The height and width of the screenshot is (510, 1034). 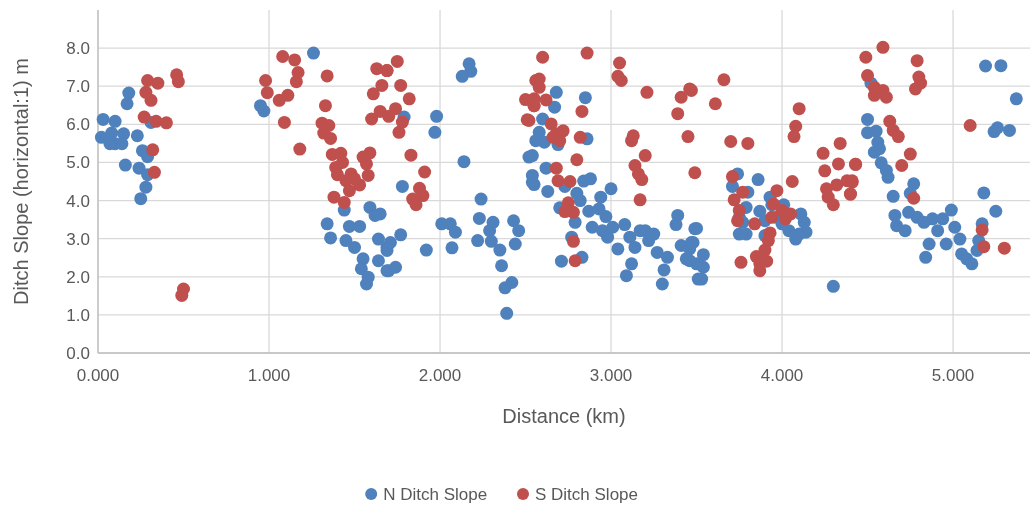 What do you see at coordinates (21, 181) in the screenshot?
I see `y-axis-title: Ditch Slope (horizontal:1) m` at bounding box center [21, 181].